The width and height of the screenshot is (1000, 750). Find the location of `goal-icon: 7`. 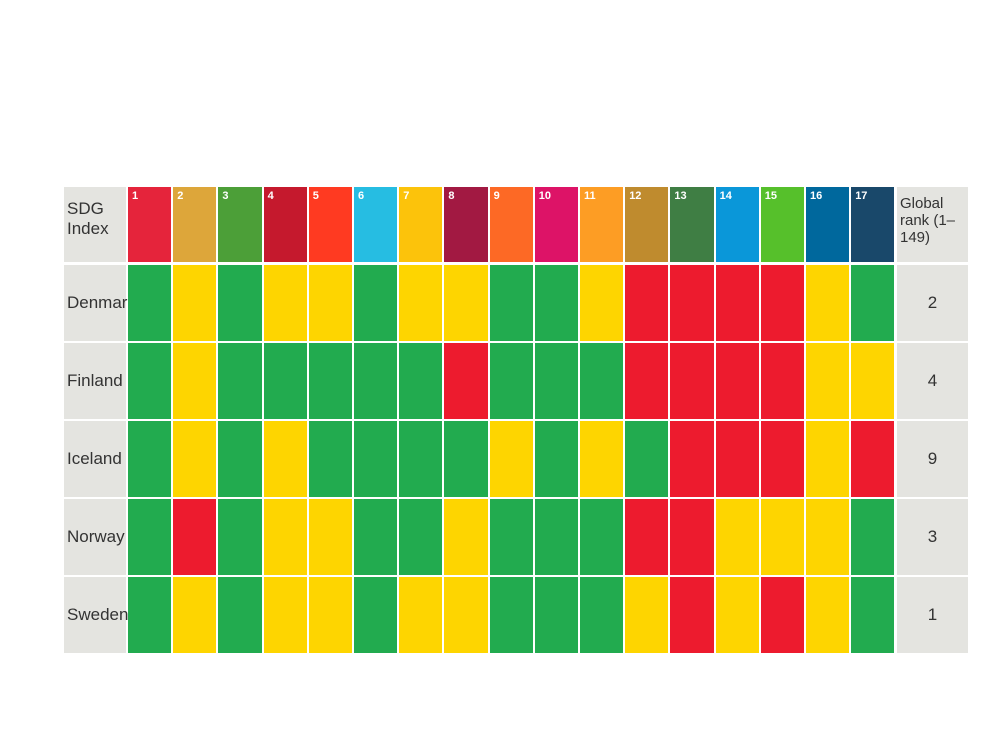

goal-icon: 7 is located at coordinates (421, 224).